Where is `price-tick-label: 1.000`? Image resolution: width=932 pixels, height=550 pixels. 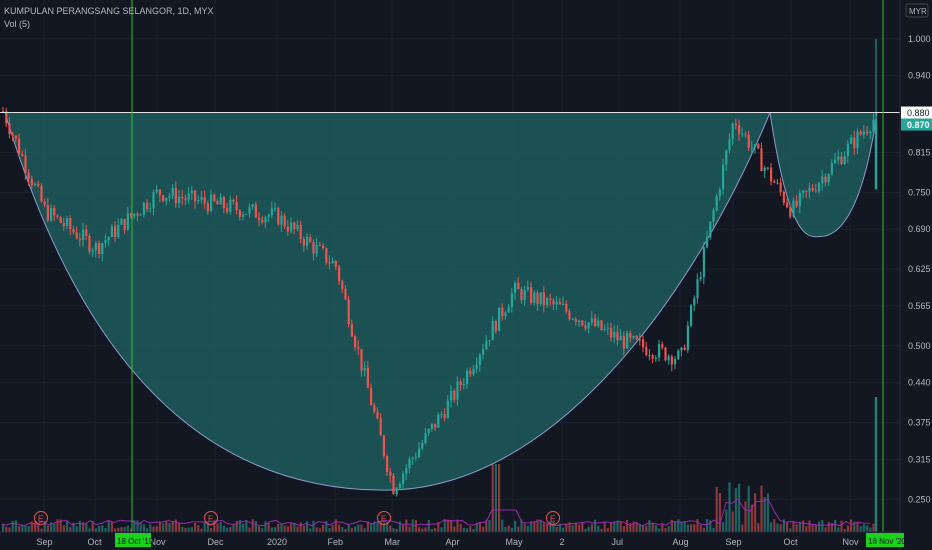 price-tick-label: 1.000 is located at coordinates (919, 39).